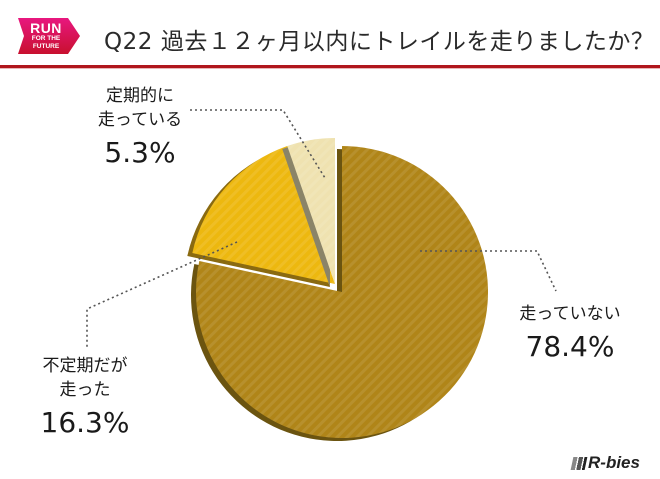 The image size is (660, 479). I want to click on label-regular-line1: 定期的に, so click(140, 96).